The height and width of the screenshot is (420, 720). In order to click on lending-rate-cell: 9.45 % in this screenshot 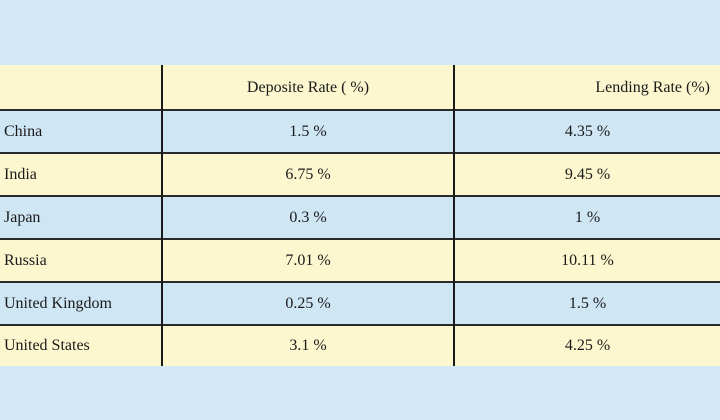, I will do `click(587, 174)`.